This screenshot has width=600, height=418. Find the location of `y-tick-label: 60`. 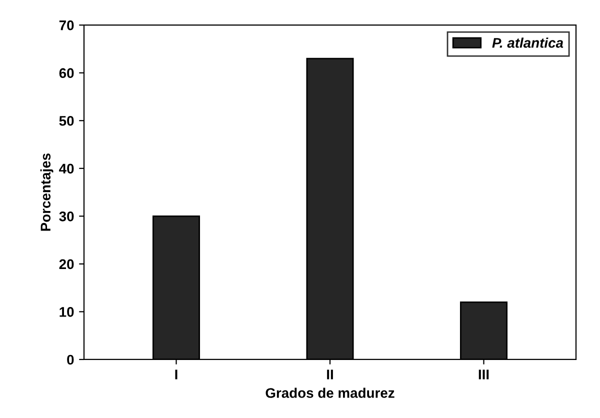

y-tick-label: 60 is located at coordinates (66, 73).